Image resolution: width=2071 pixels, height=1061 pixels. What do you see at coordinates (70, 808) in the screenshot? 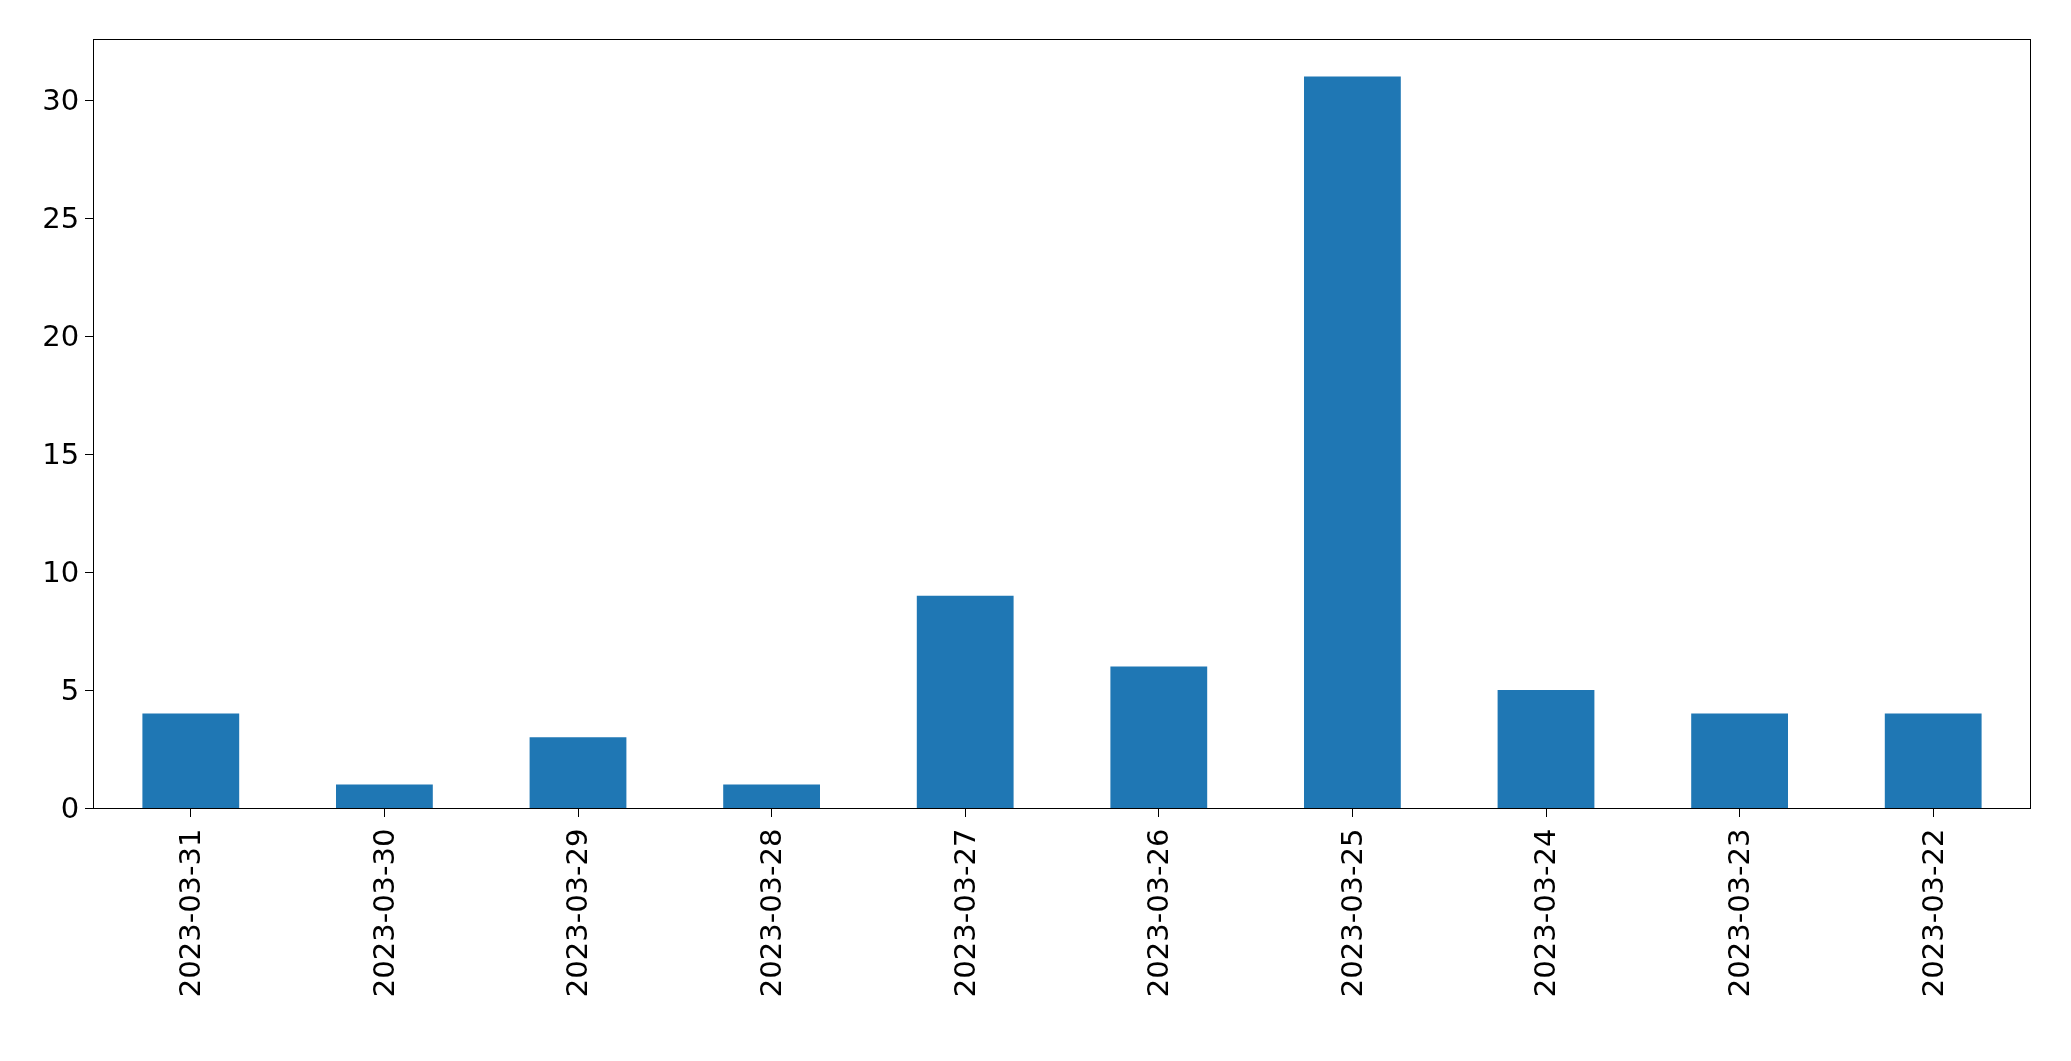
I see `y-tick-label: 0` at bounding box center [70, 808].